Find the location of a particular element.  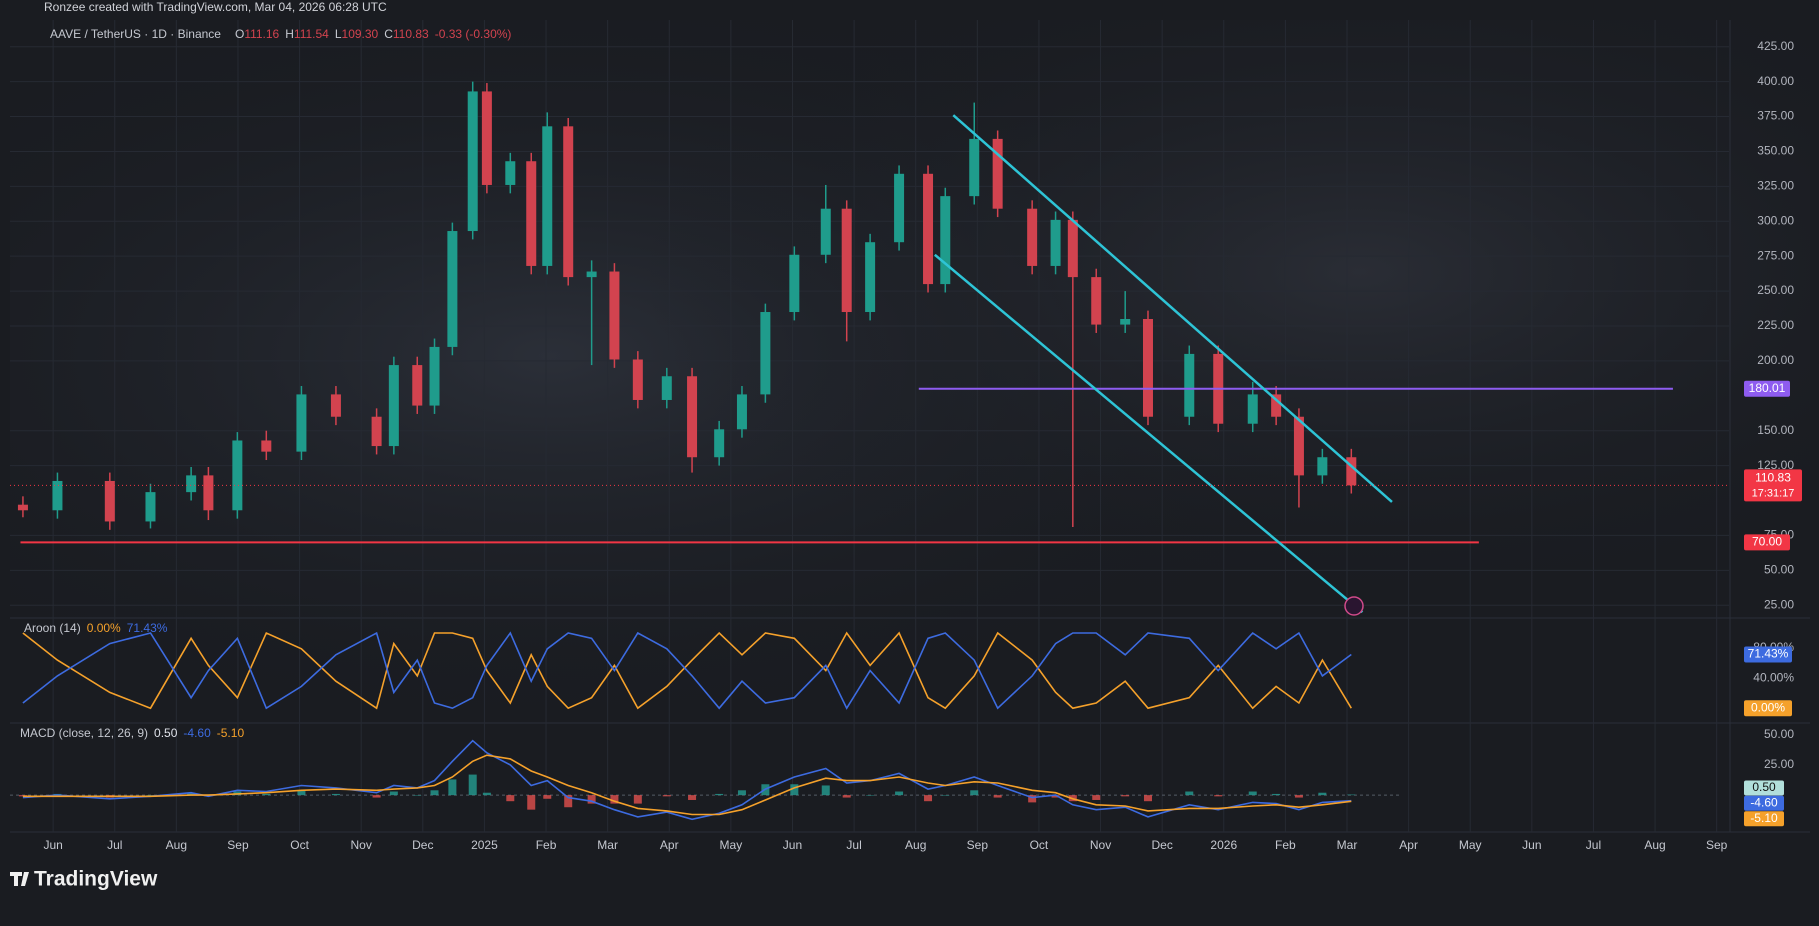

y-tick-label: 425.00 is located at coordinates (1775, 46).